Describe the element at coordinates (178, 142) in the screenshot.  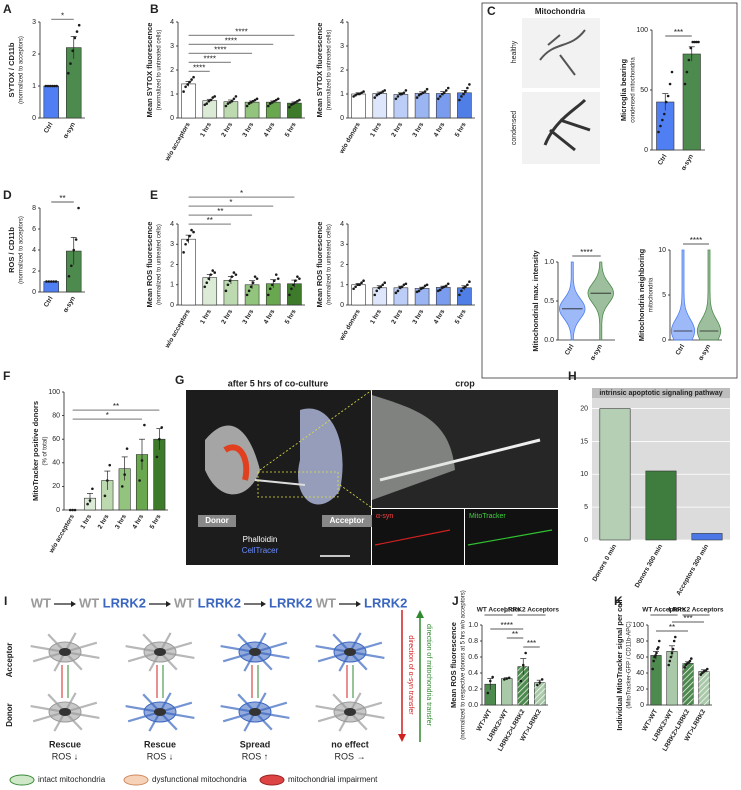
I see `x-tick-label: w/o acceptors` at that location.